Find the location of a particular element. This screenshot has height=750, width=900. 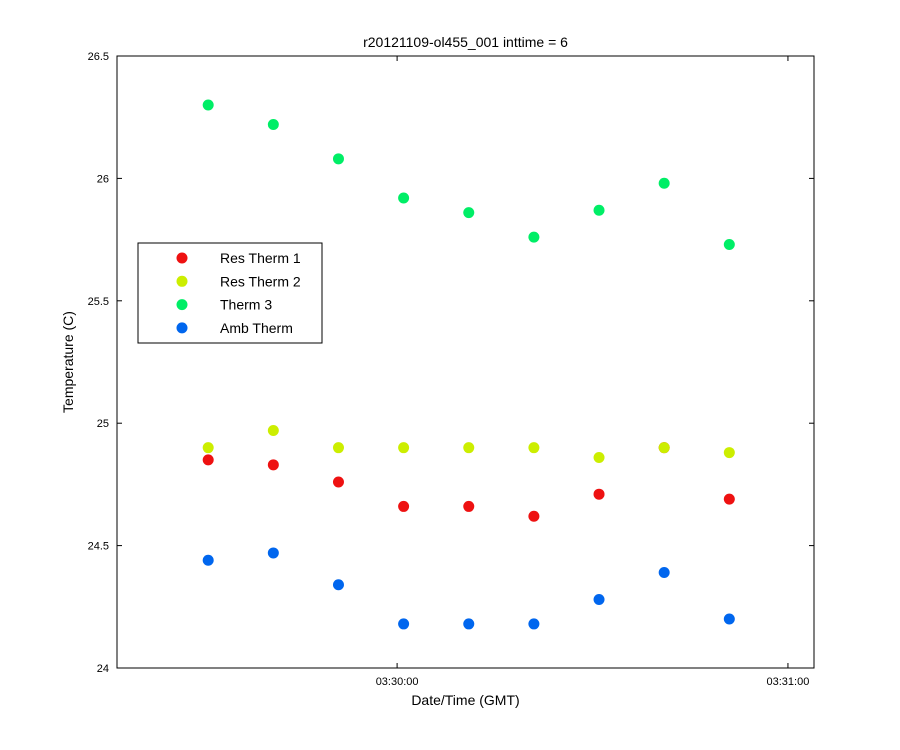

y-tick-label: 24 is located at coordinates (103, 669).